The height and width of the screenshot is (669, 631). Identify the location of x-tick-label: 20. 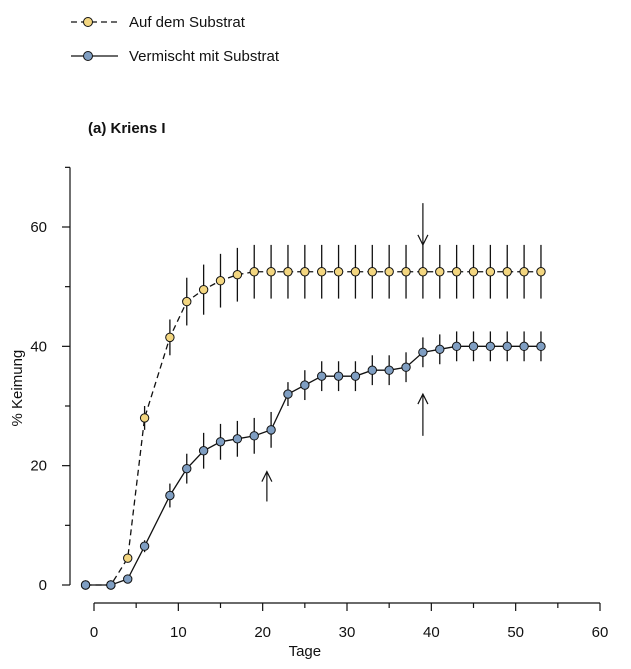
(262, 632).